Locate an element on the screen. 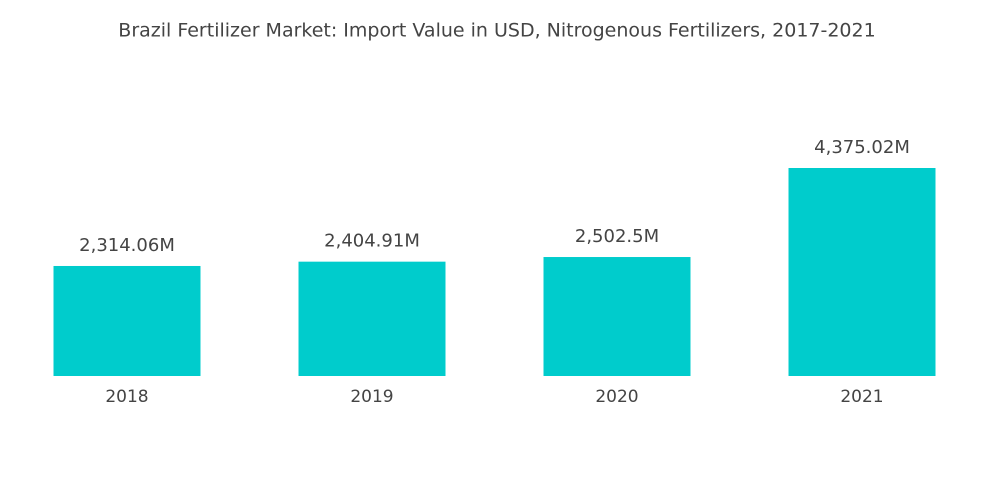  x-tick-label: 2019 is located at coordinates (371, 397).